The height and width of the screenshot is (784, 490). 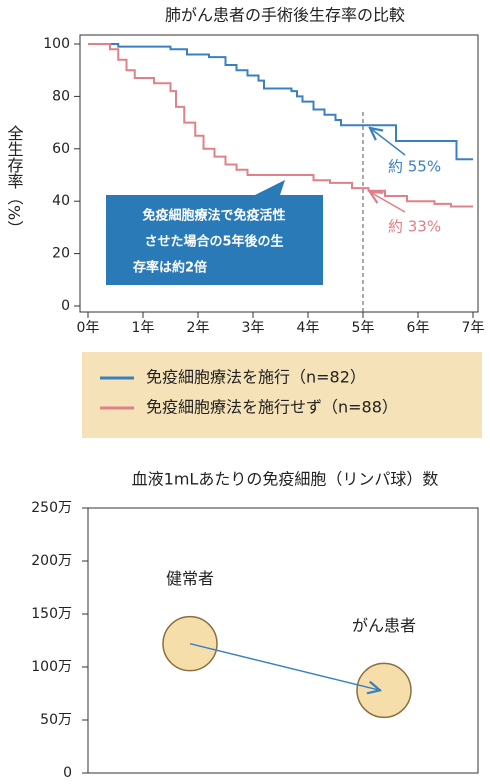 What do you see at coordinates (61, 201) in the screenshot?
I see `y-tick-label: 40` at bounding box center [61, 201].